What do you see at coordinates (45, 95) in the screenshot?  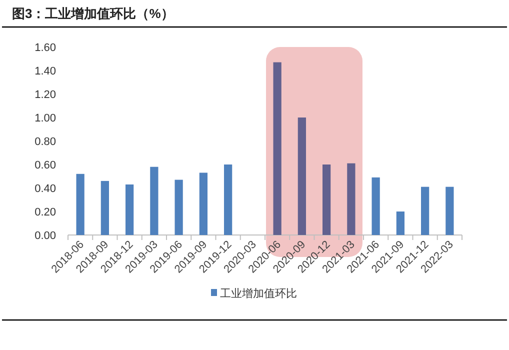 I see `y-tick-label: 1.20` at bounding box center [45, 95].